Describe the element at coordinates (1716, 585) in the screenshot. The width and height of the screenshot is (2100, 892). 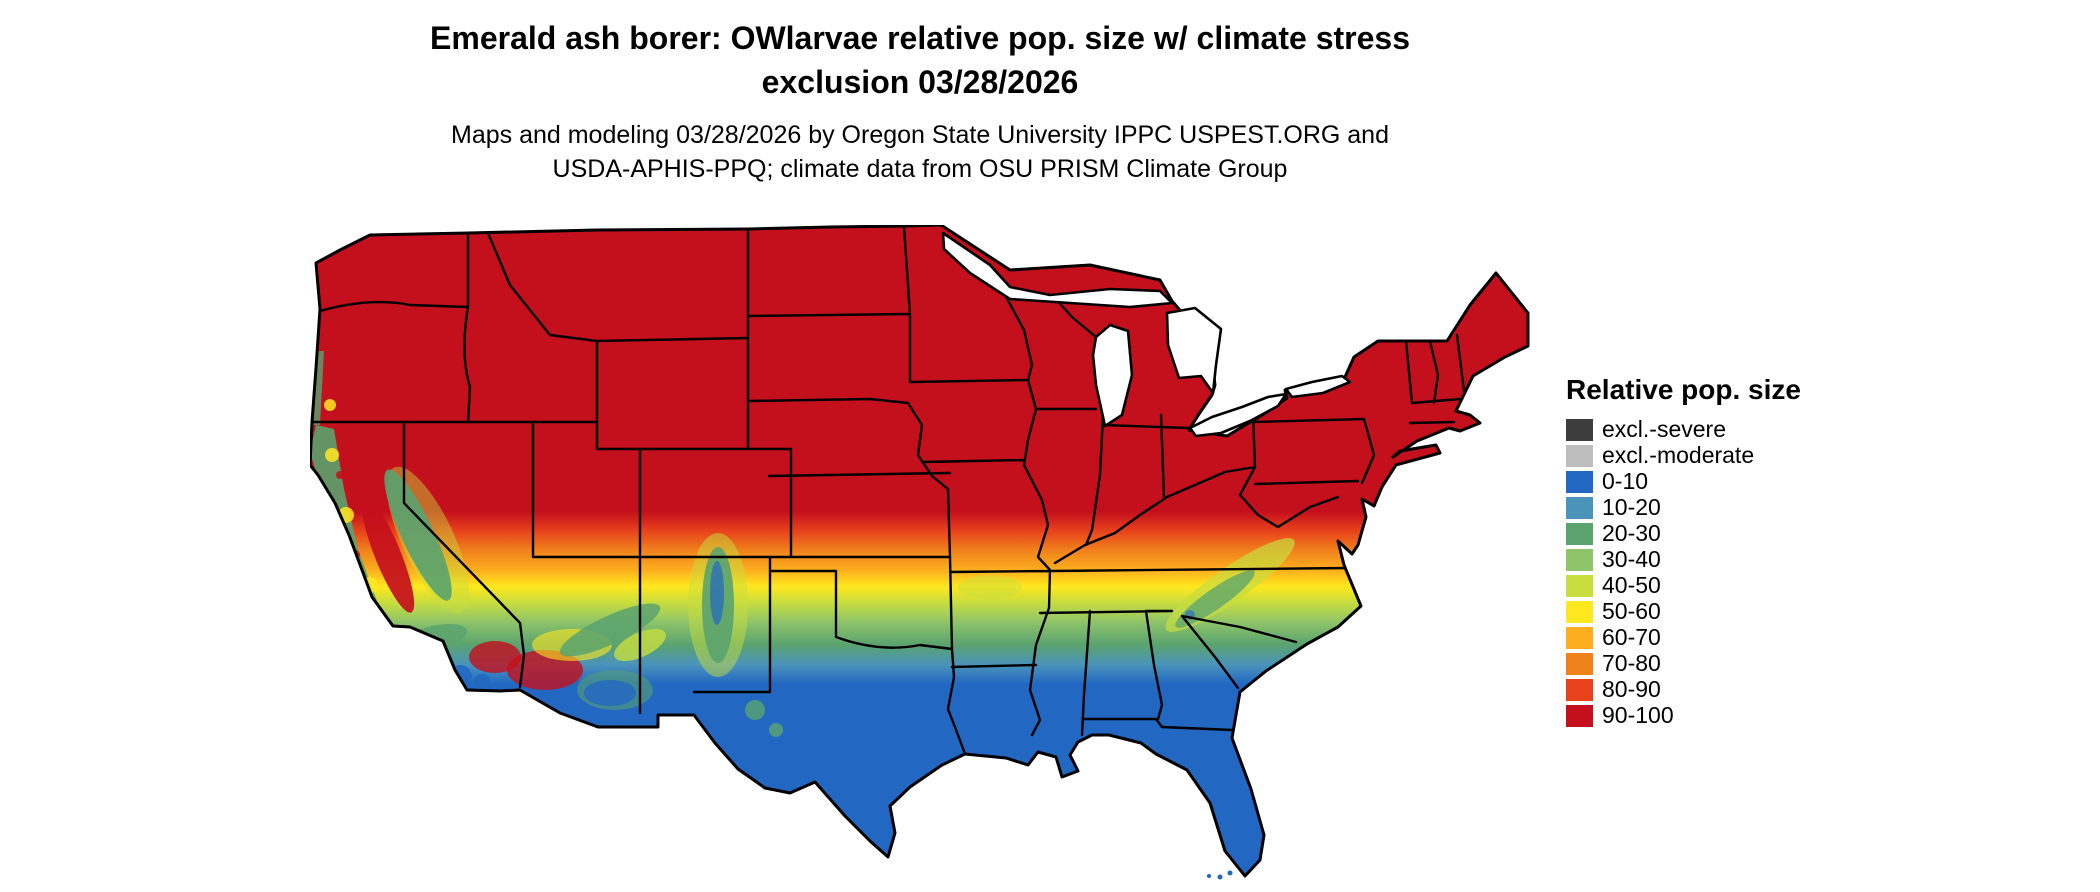
I see `legend-item: 40-50` at that location.